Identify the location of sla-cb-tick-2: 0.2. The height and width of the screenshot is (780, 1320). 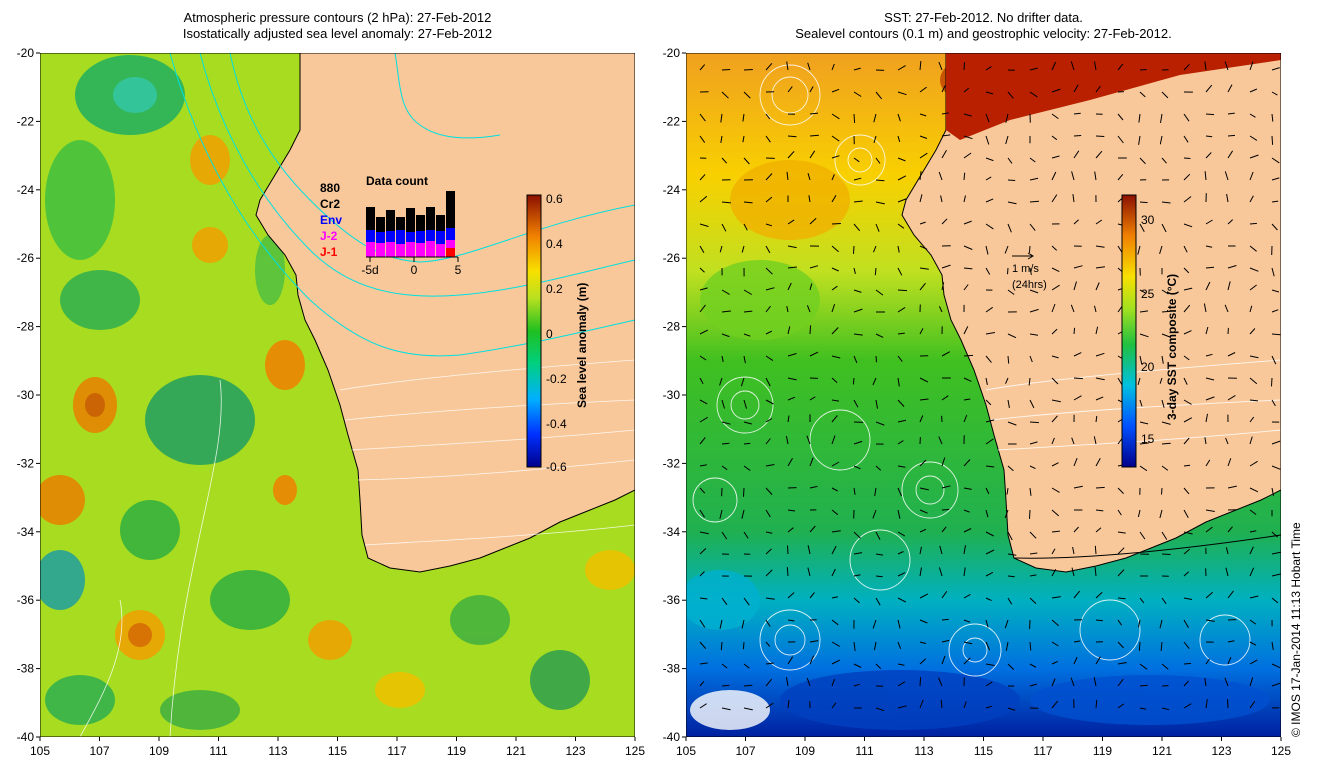
(554, 289).